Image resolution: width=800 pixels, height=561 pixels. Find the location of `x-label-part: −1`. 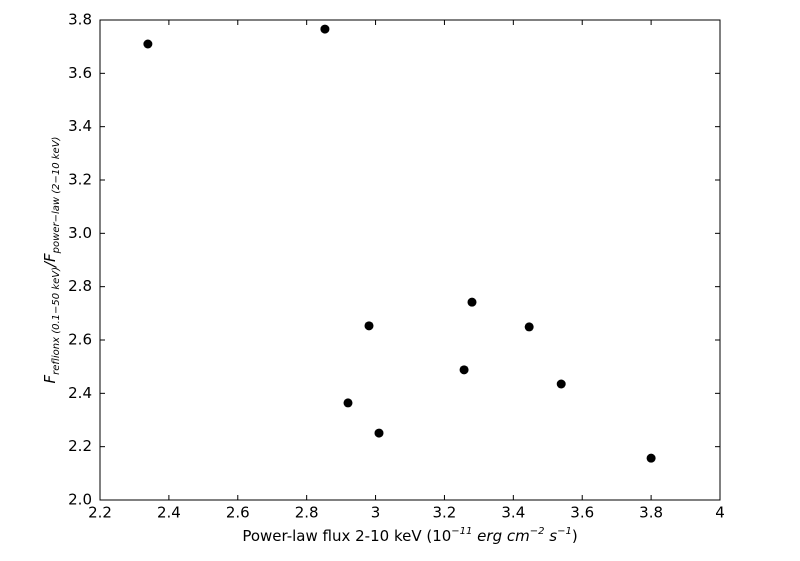

x-label-part: −1 is located at coordinates (564, 531).